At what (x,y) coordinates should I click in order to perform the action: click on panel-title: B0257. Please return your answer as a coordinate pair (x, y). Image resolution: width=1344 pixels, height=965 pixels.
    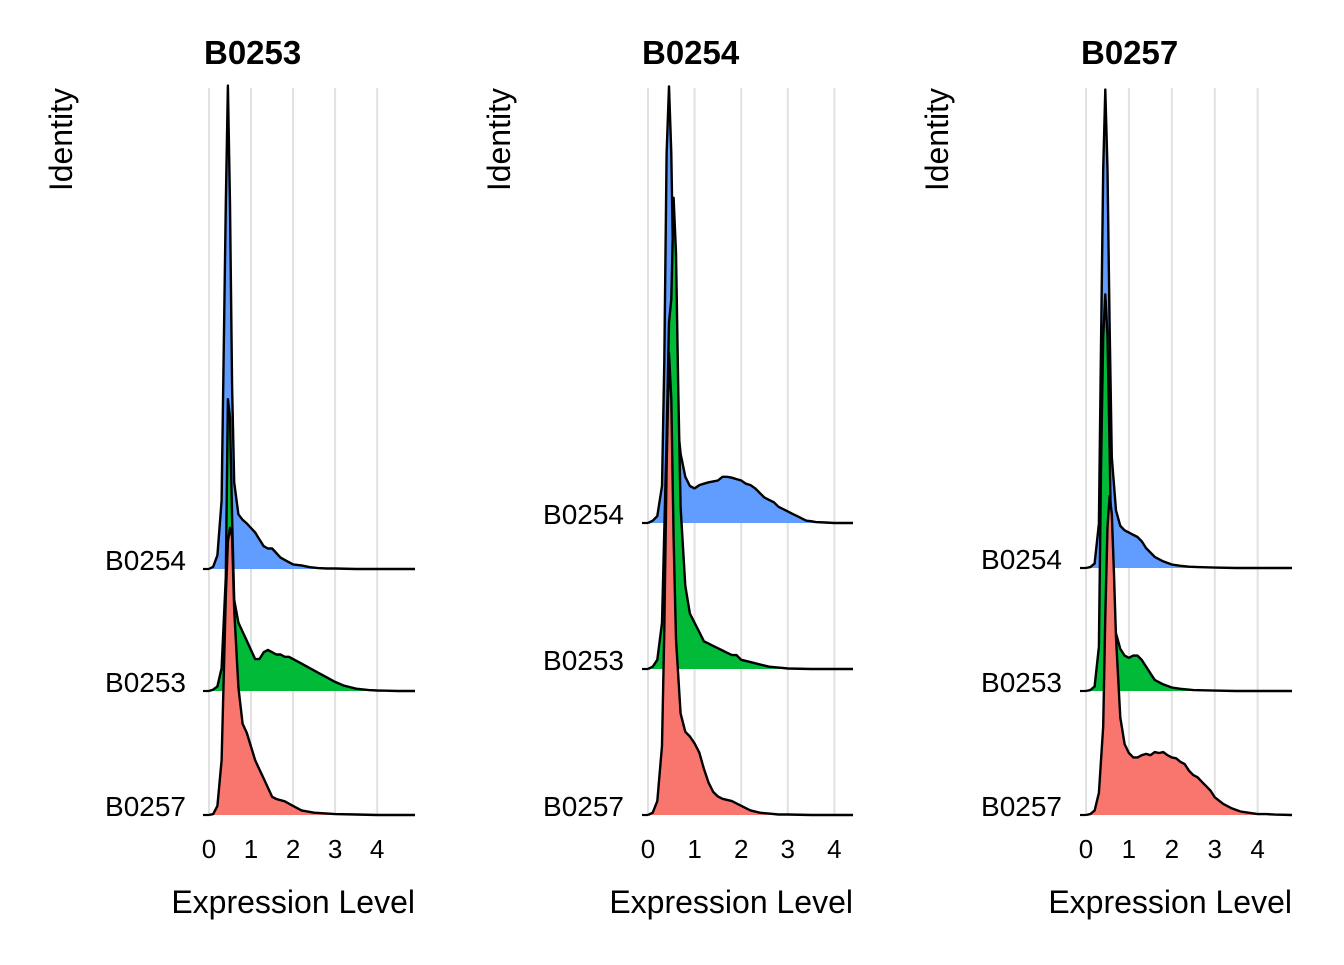
    Looking at the image, I should click on (1129, 52).